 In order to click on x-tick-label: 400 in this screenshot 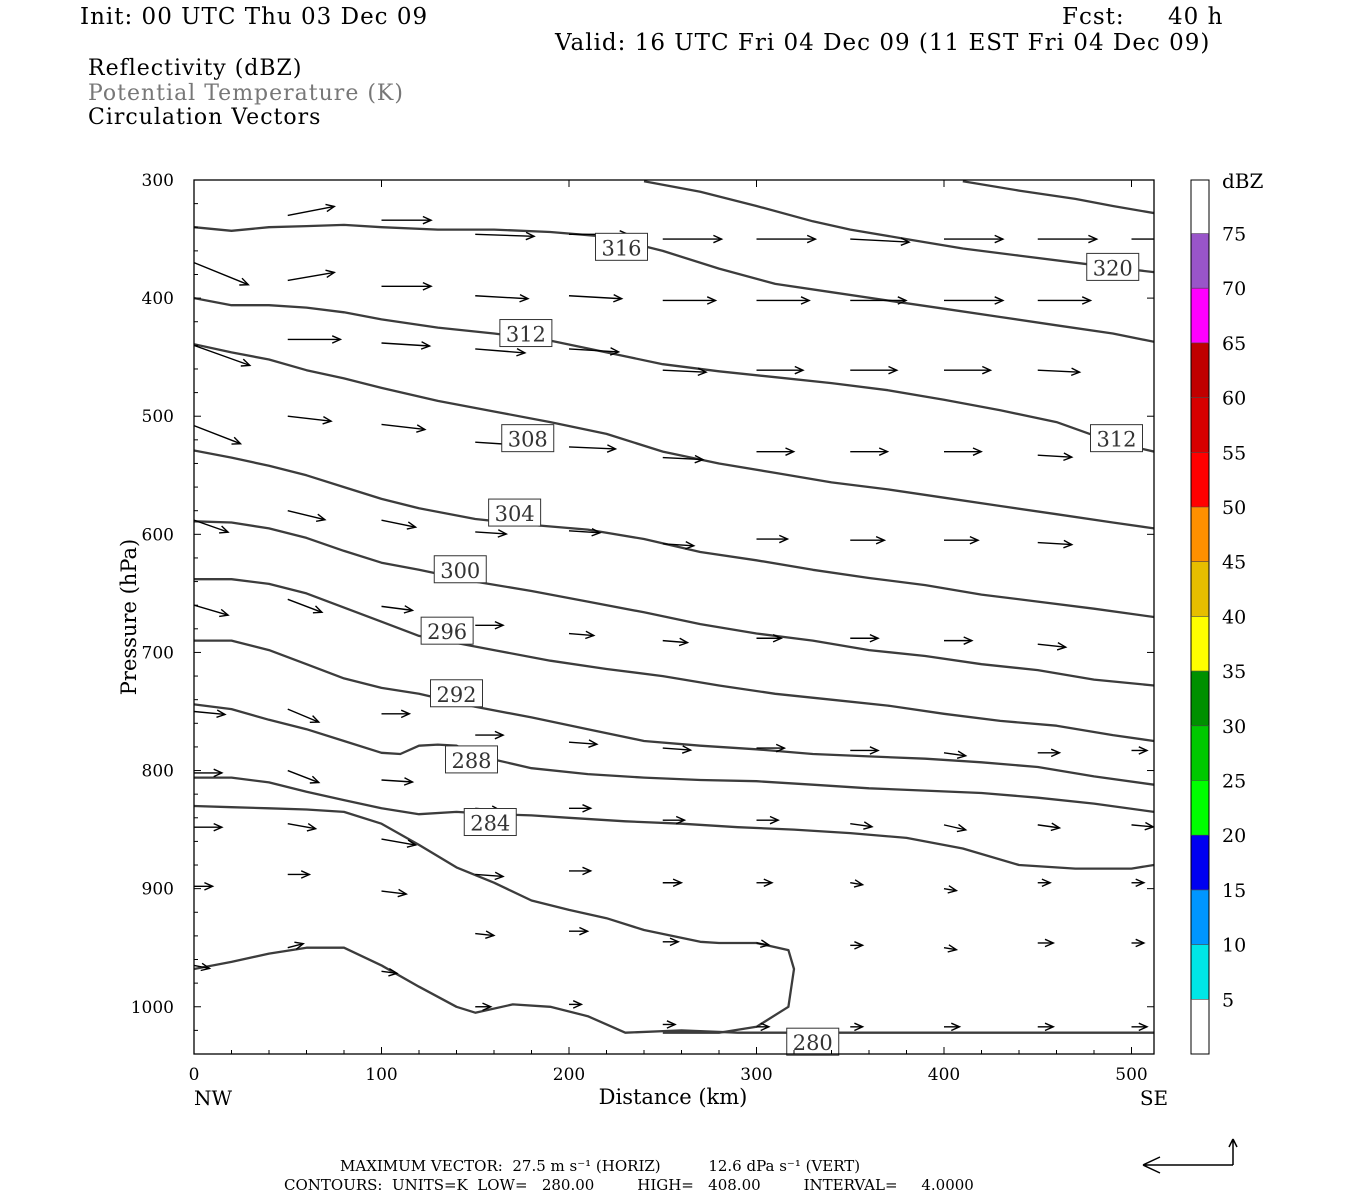, I will do `click(944, 1075)`.